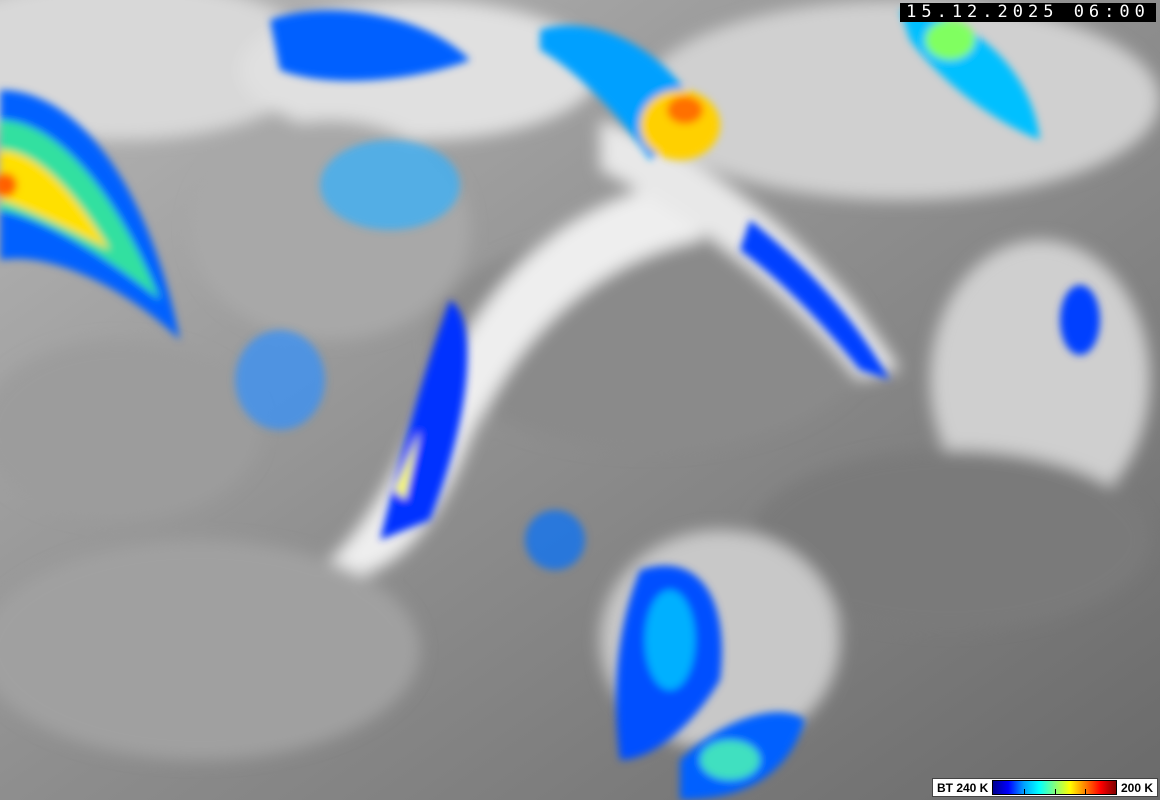 The image size is (1160, 800). I want to click on colorbar-min-label: BT 240 K, so click(963, 787).